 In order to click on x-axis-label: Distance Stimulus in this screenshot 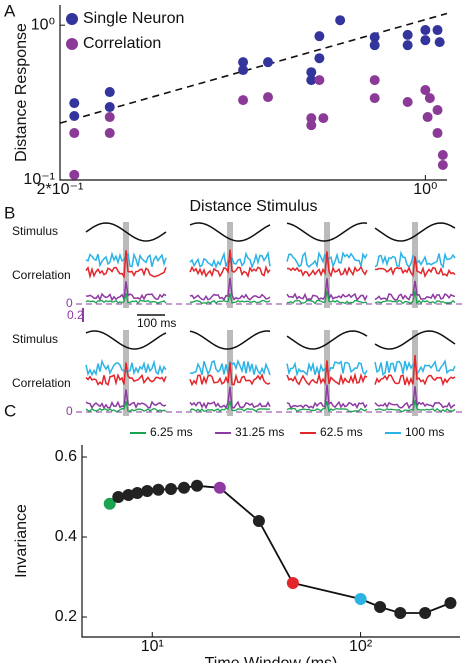, I will do `click(253, 206)`.